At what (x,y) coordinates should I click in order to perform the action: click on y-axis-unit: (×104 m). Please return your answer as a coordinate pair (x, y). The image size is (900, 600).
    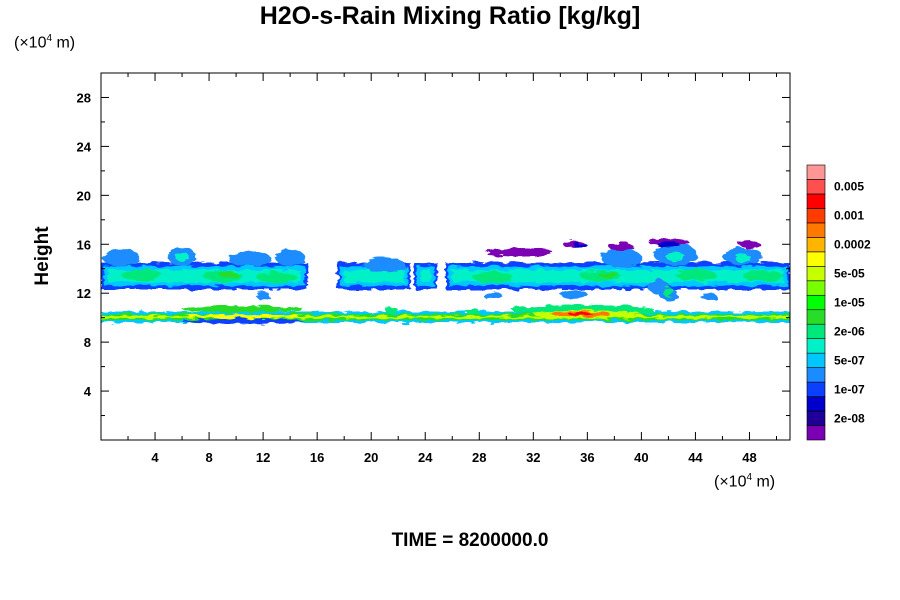
    Looking at the image, I should click on (45, 42).